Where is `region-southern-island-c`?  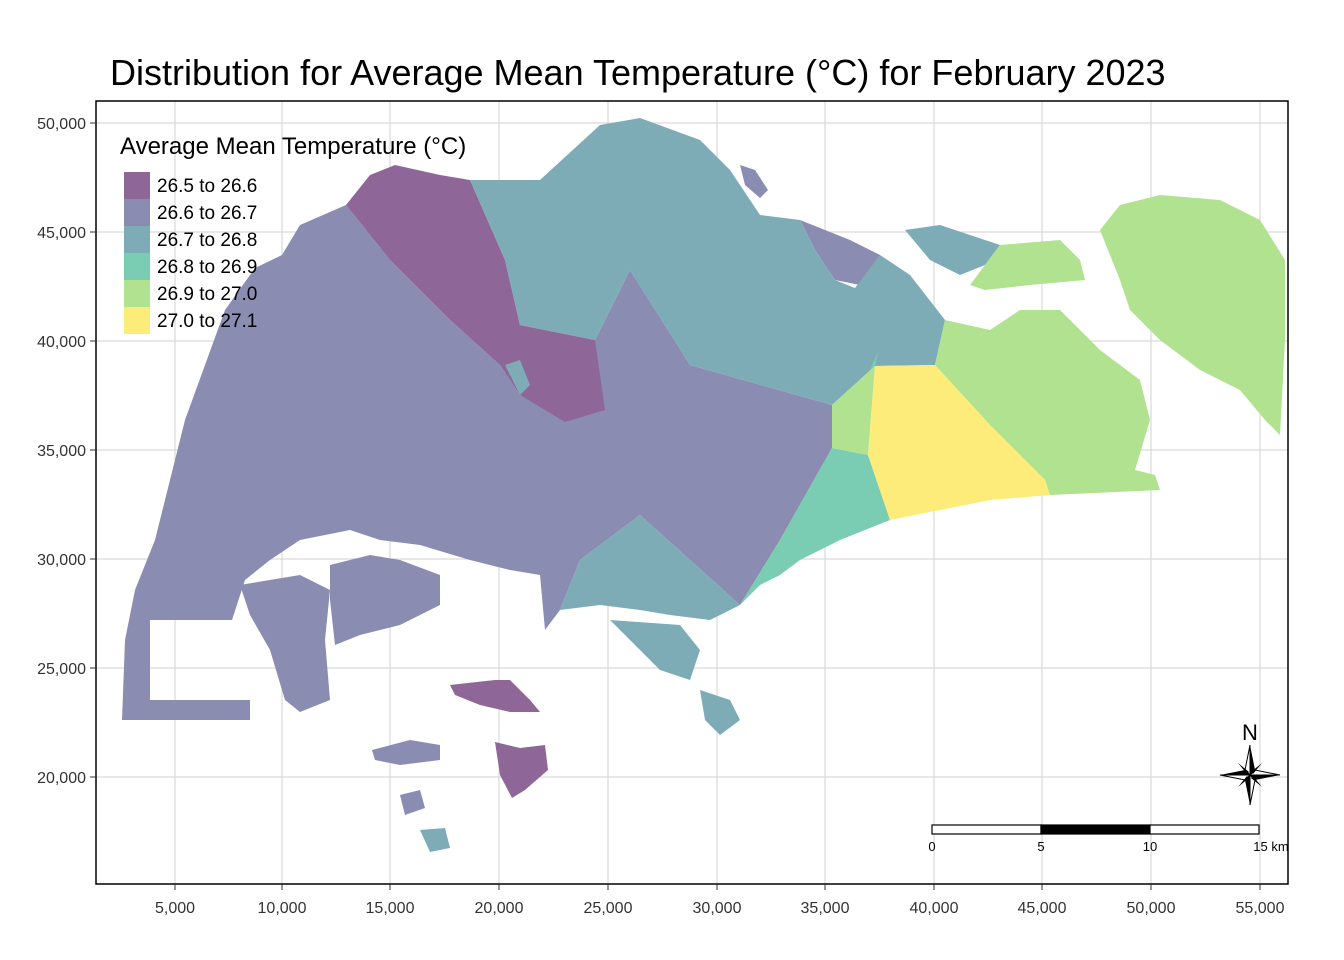
region-southern-island-c is located at coordinates (435, 840).